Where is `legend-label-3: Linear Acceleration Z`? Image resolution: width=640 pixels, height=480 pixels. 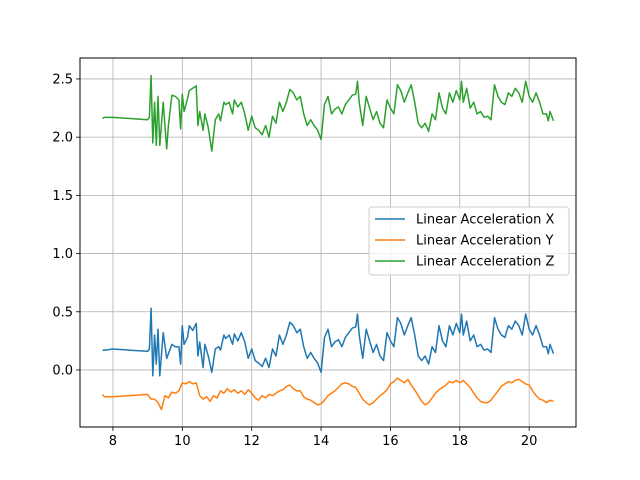 legend-label-3: Linear Acceleration Z is located at coordinates (485, 262).